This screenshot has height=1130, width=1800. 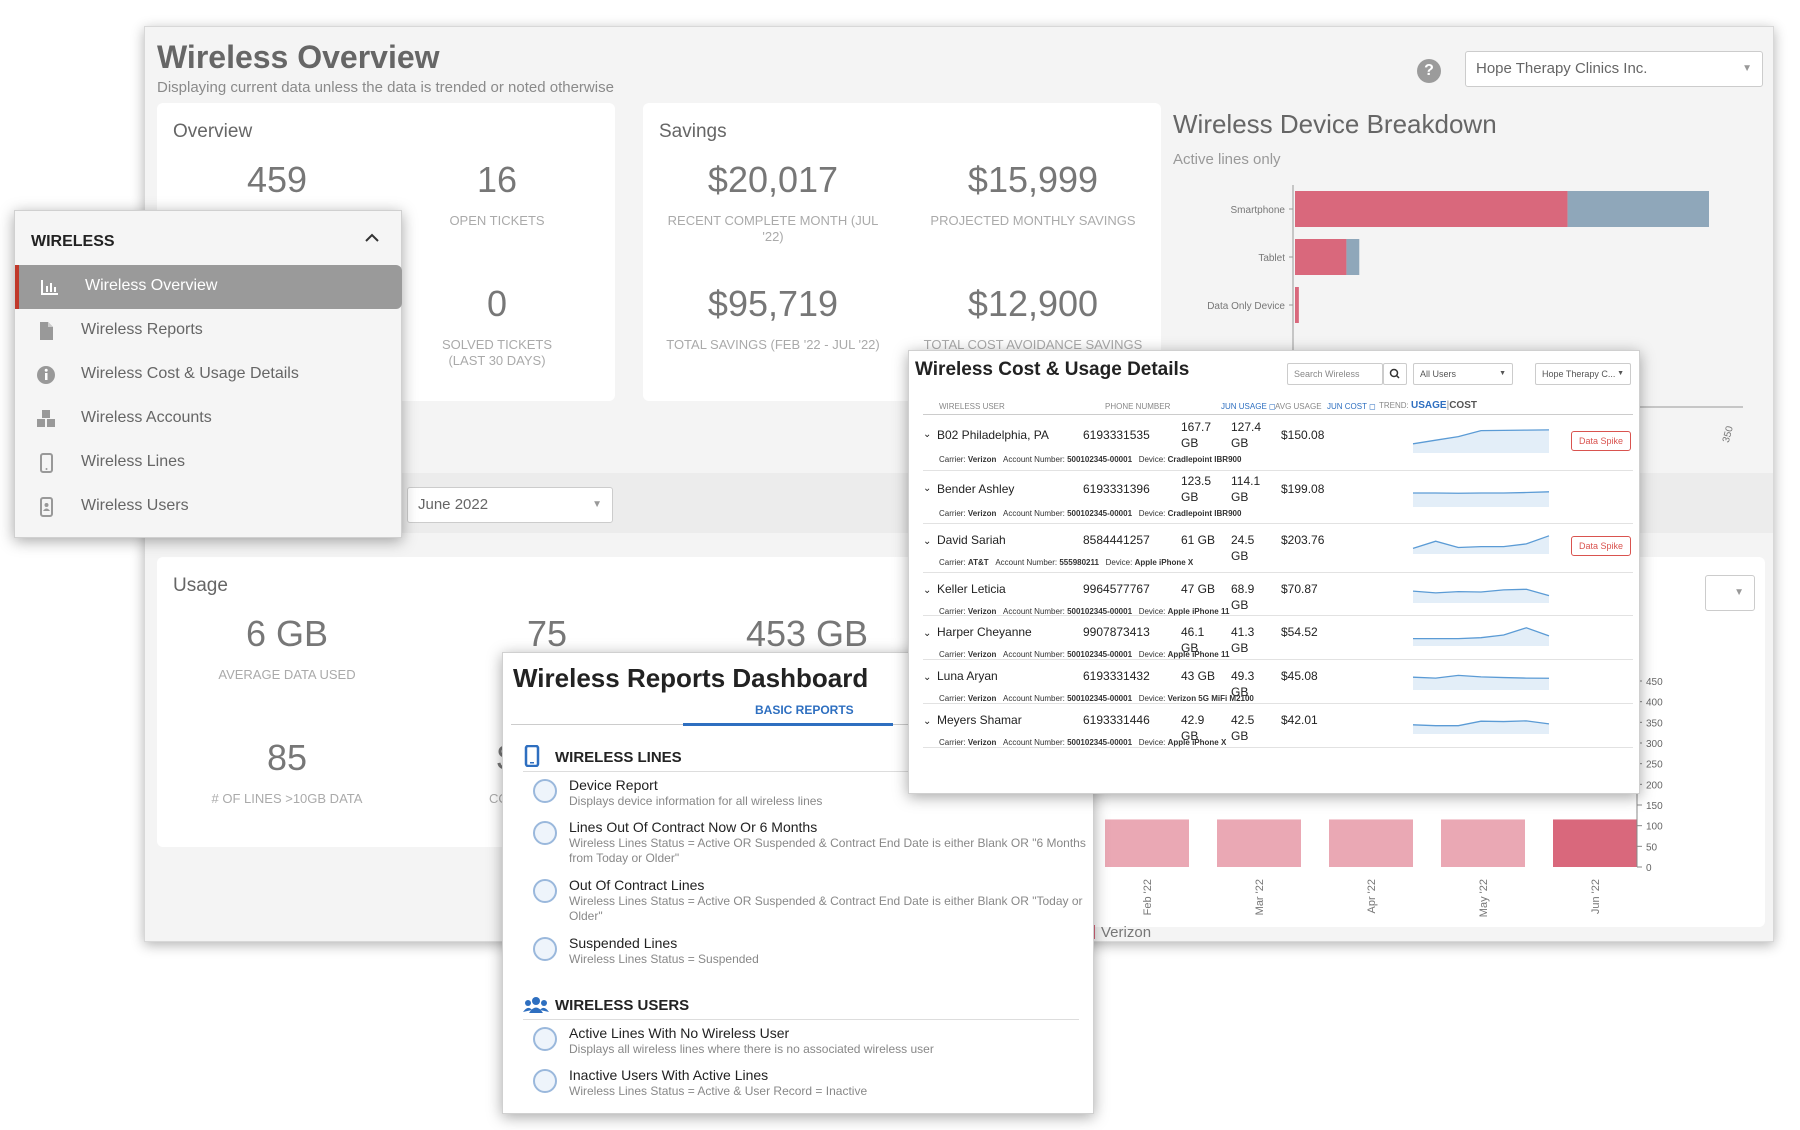 What do you see at coordinates (1438, 374) in the screenshot?
I see `users-select-value: All Users` at bounding box center [1438, 374].